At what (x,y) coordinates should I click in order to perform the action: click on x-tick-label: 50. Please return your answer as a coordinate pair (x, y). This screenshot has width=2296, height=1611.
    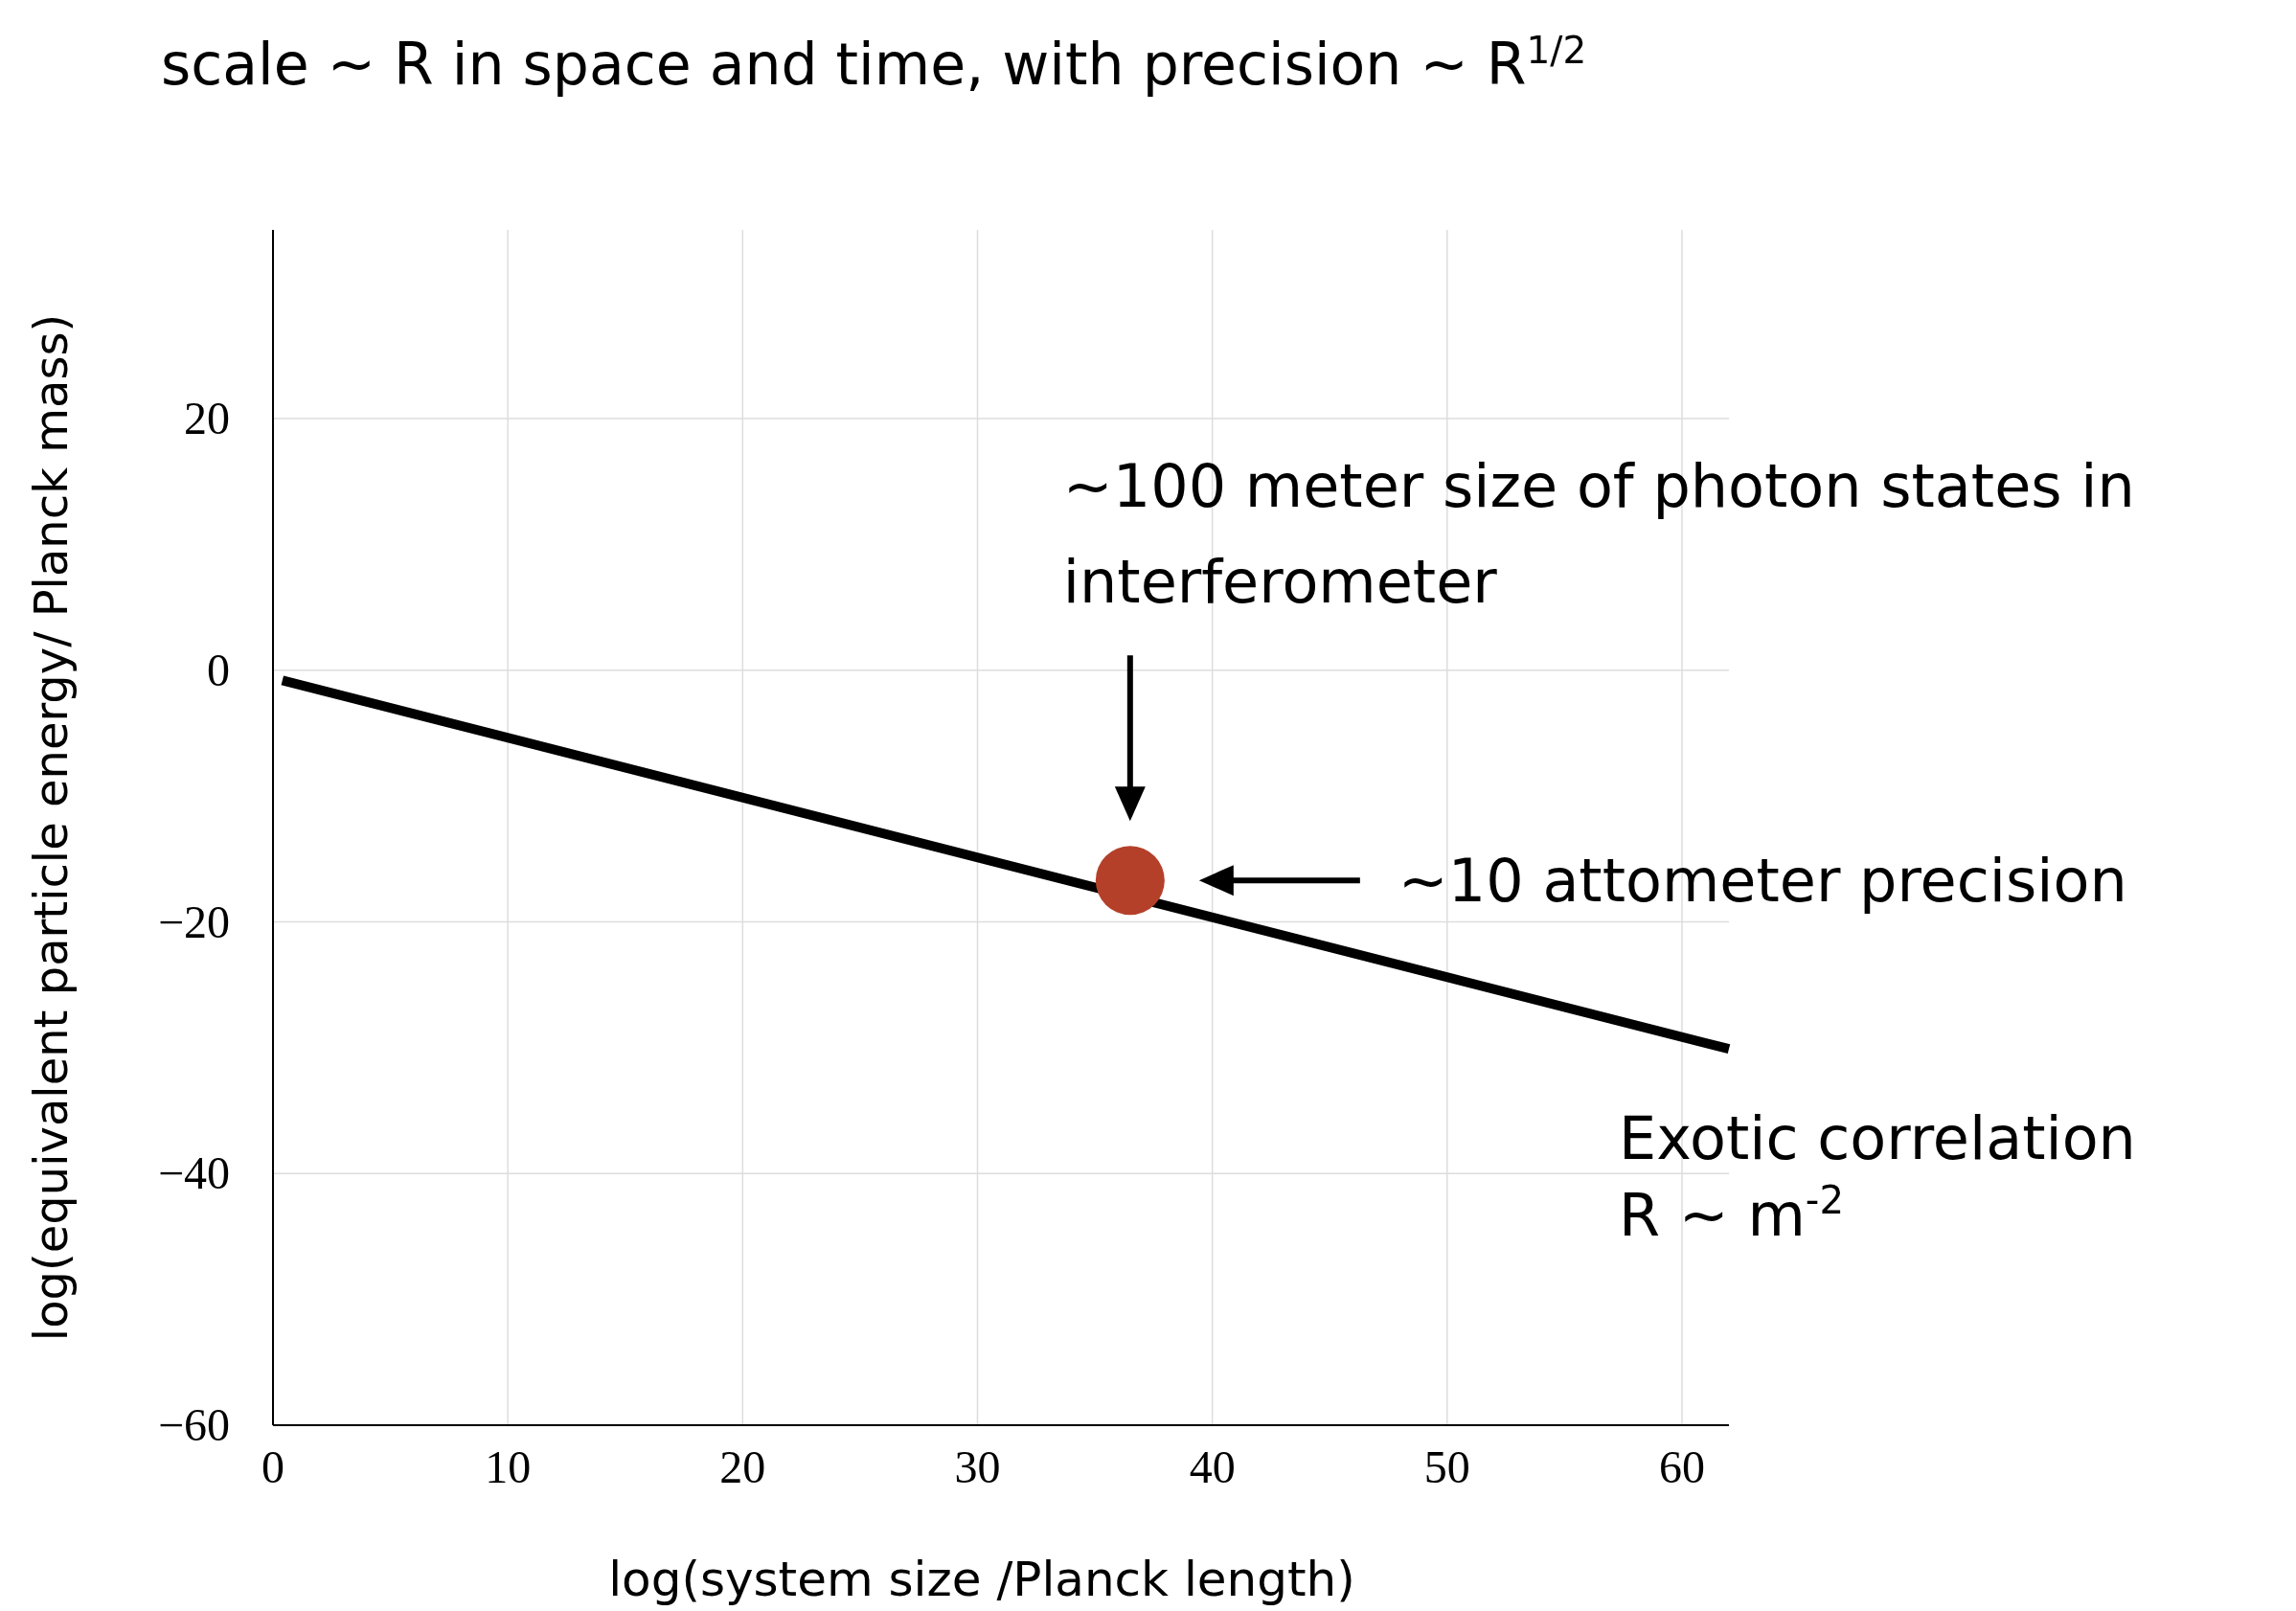
    Looking at the image, I should click on (1446, 1466).